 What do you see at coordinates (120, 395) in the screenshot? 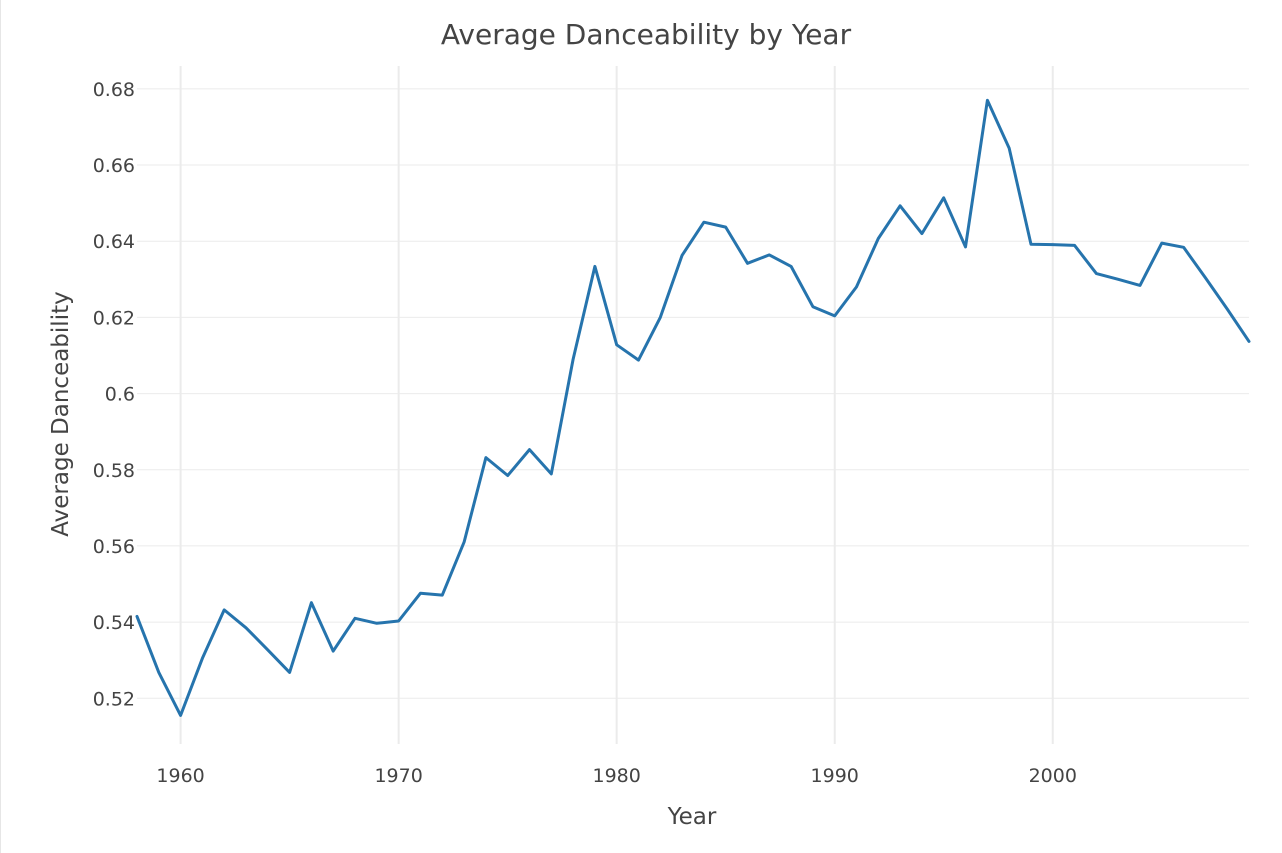
I see `y-tick-label: 0.6` at bounding box center [120, 395].